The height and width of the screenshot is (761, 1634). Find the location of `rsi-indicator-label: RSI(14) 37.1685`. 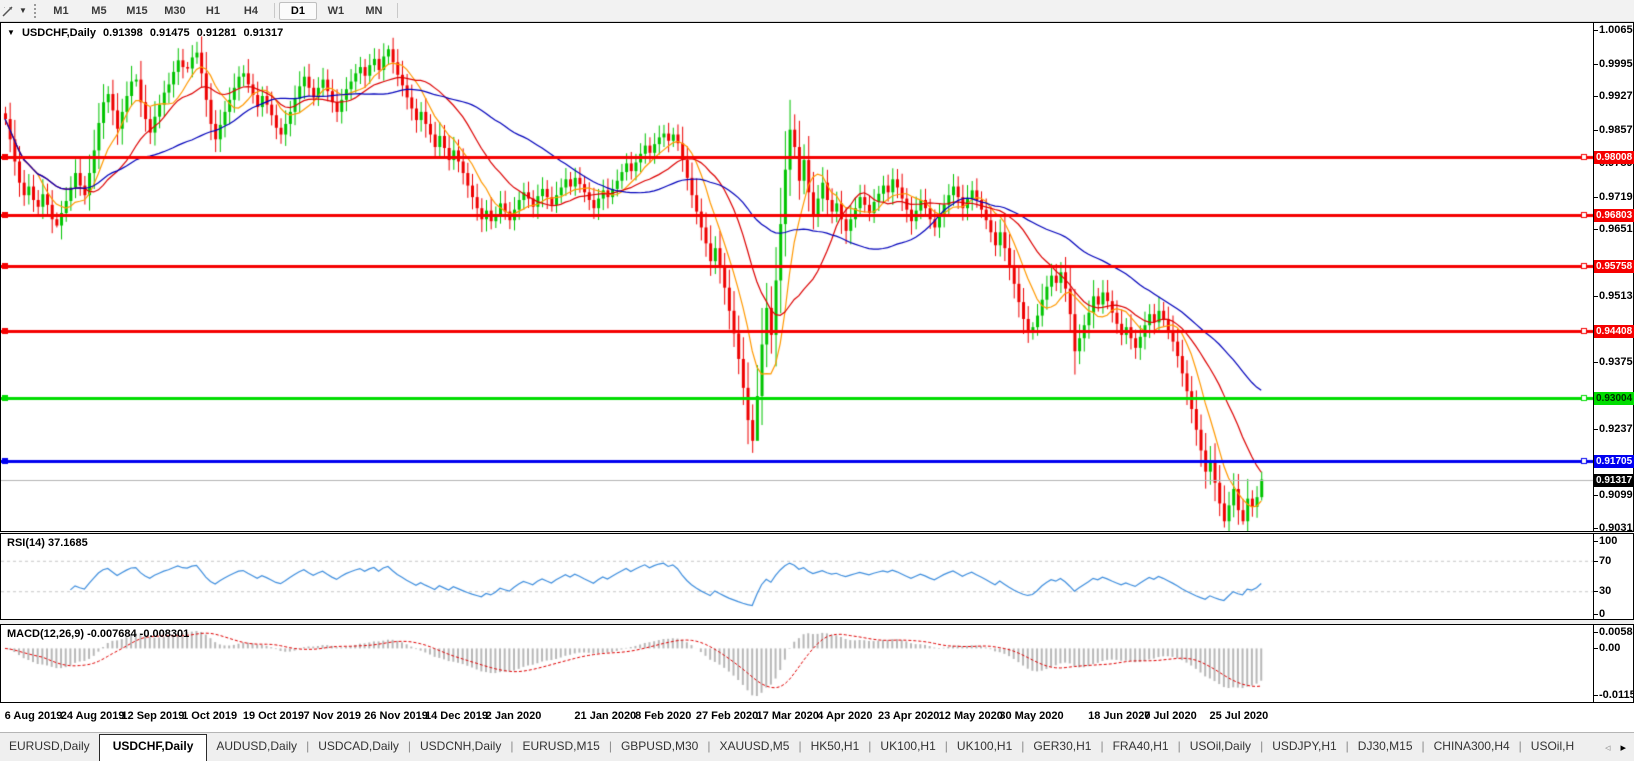

rsi-indicator-label: RSI(14) 37.1685 is located at coordinates (47, 543).